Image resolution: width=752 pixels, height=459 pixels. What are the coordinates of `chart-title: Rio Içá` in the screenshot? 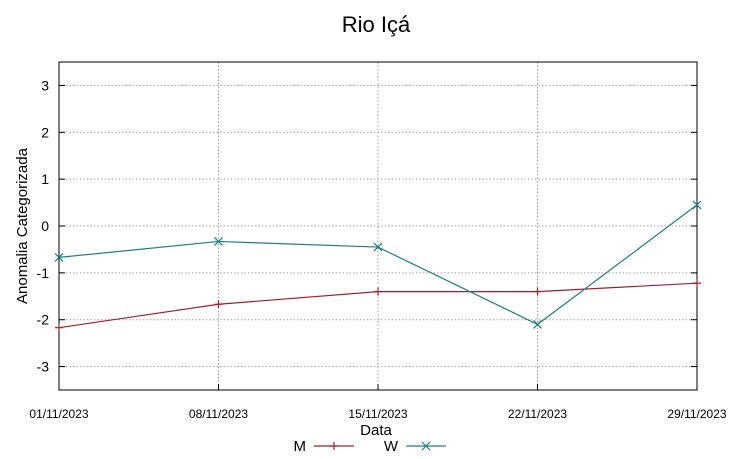 It's located at (376, 24).